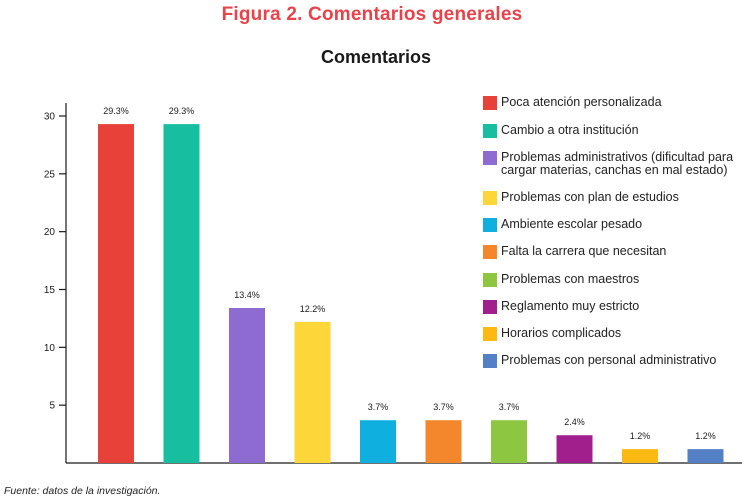  Describe the element at coordinates (570, 306) in the screenshot. I see `legend-label: Reglamento muy estricto` at that location.